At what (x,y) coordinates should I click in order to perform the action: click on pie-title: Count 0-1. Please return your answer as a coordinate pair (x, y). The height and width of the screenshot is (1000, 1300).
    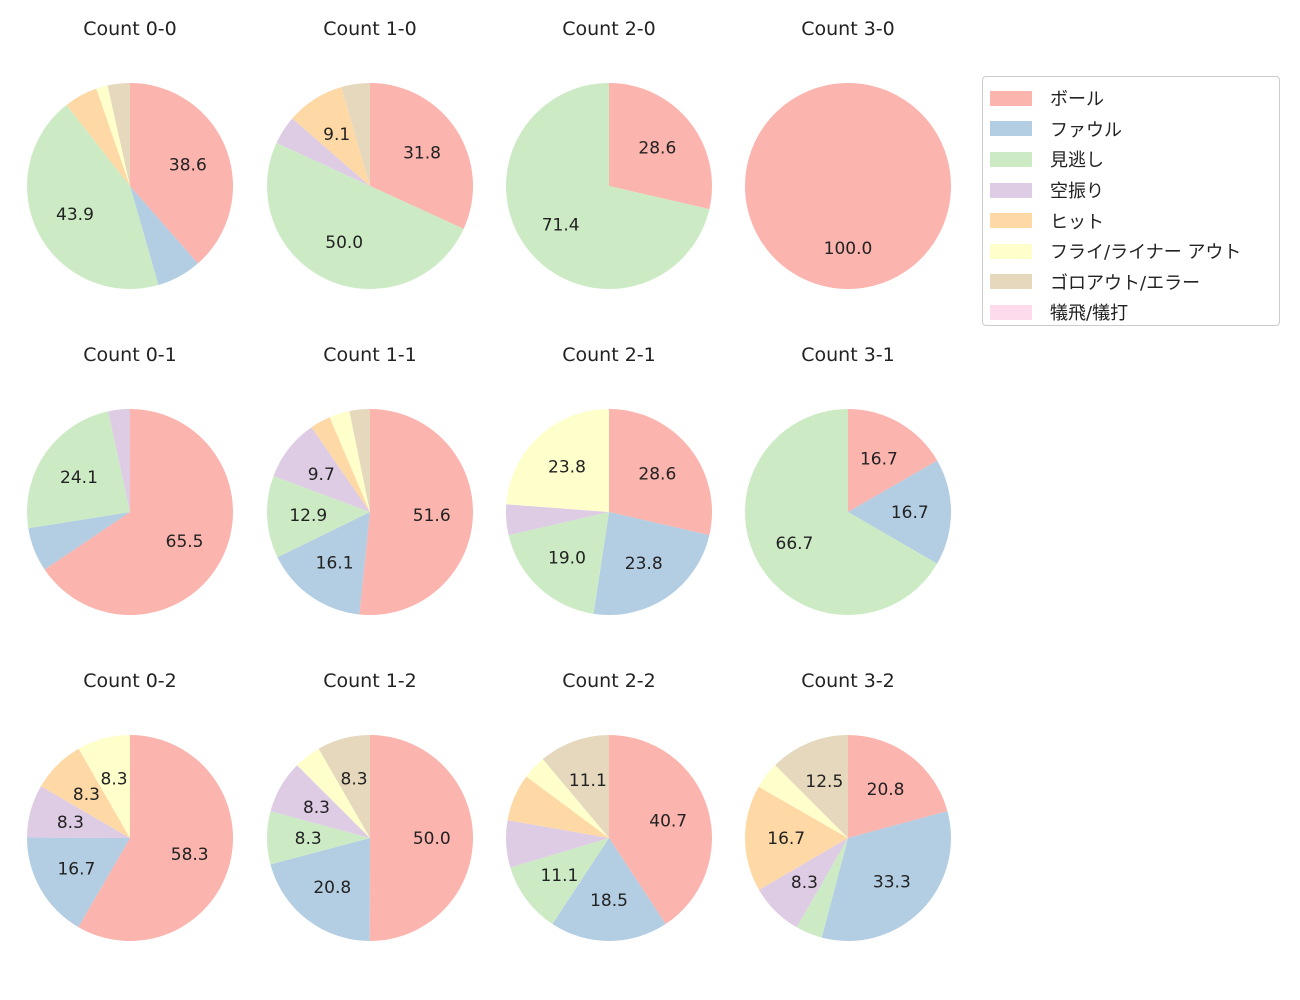
    Looking at the image, I should click on (130, 355).